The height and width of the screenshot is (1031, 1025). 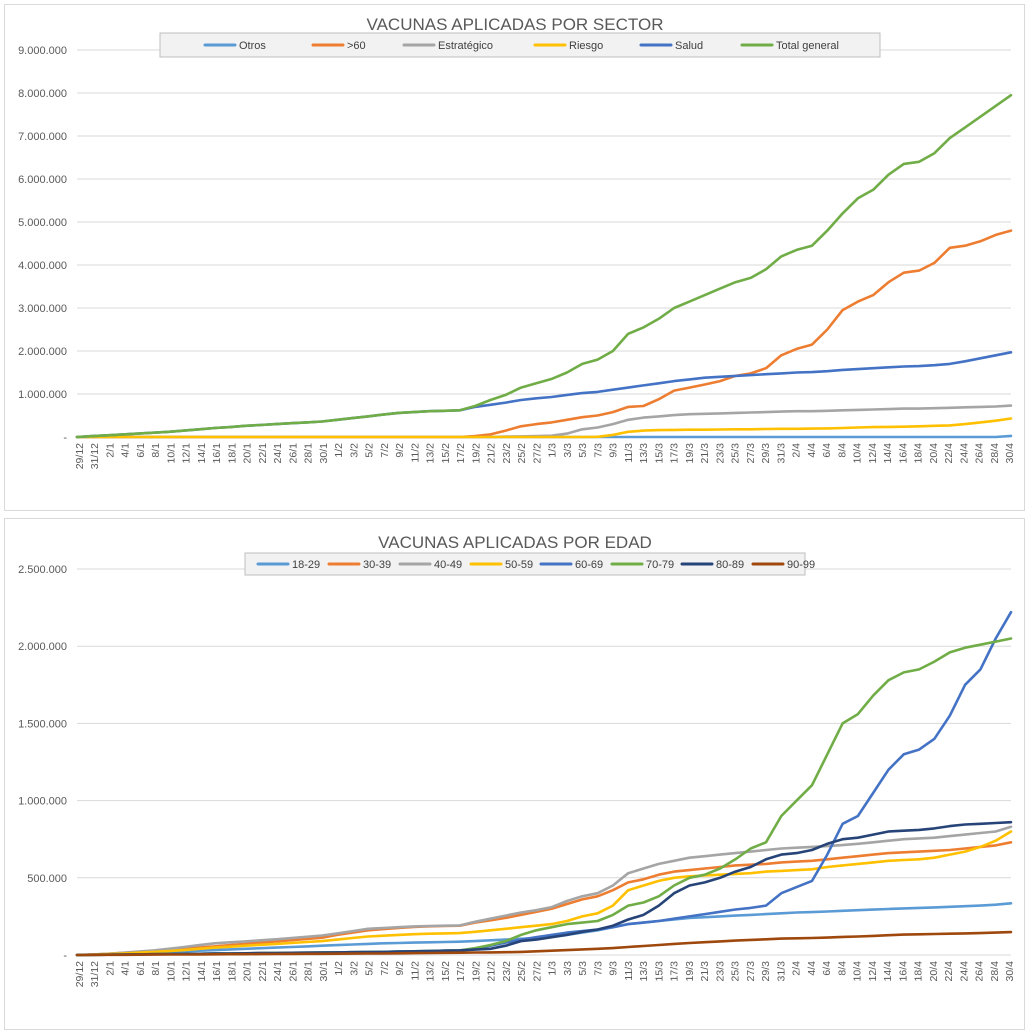 I want to click on legend-label: Salud, so click(x=689, y=46).